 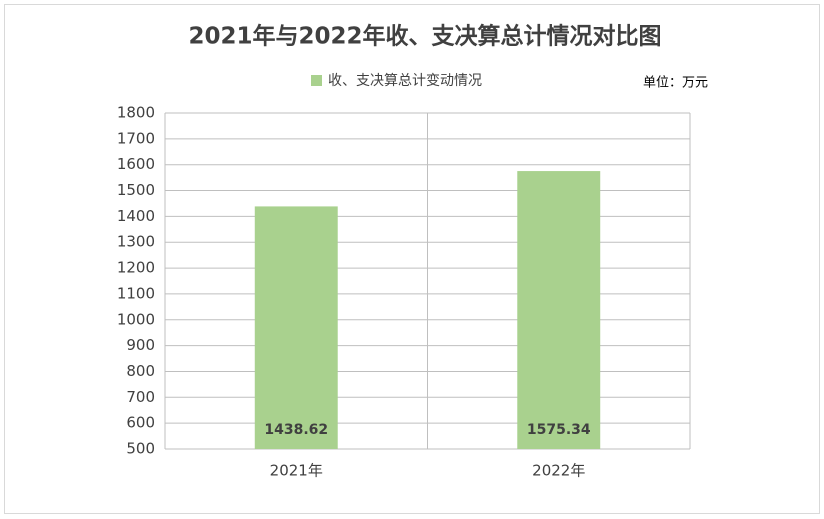 What do you see at coordinates (136, 113) in the screenshot?
I see `y-tick-label: 1800` at bounding box center [136, 113].